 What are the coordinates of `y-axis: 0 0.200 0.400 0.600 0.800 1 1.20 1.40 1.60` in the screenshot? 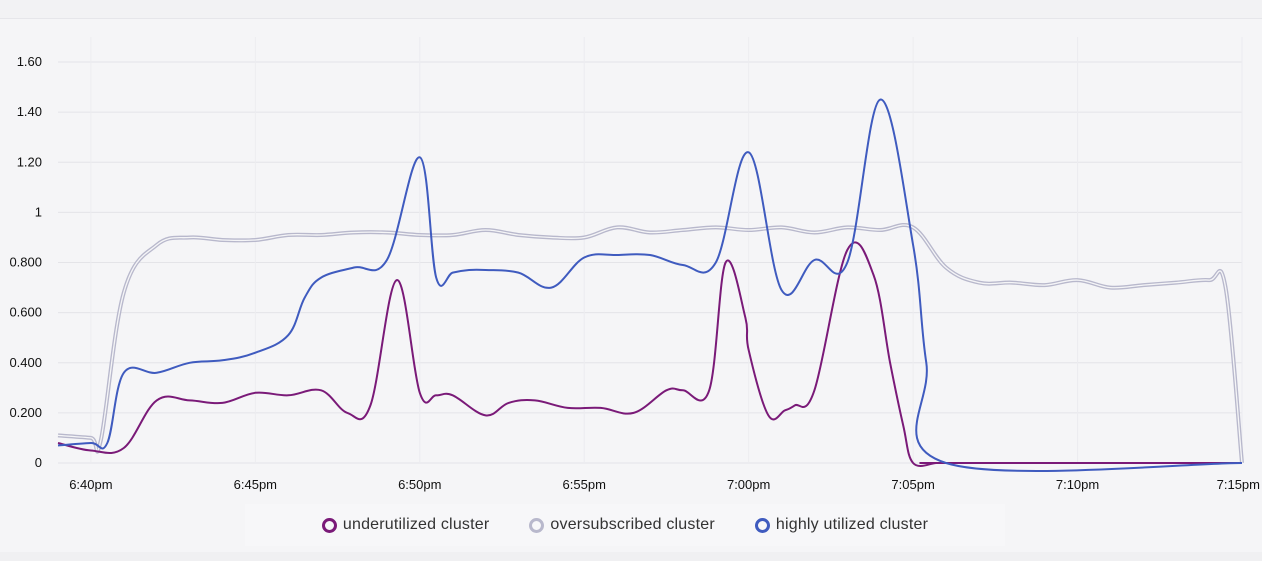 It's located at (25, 262).